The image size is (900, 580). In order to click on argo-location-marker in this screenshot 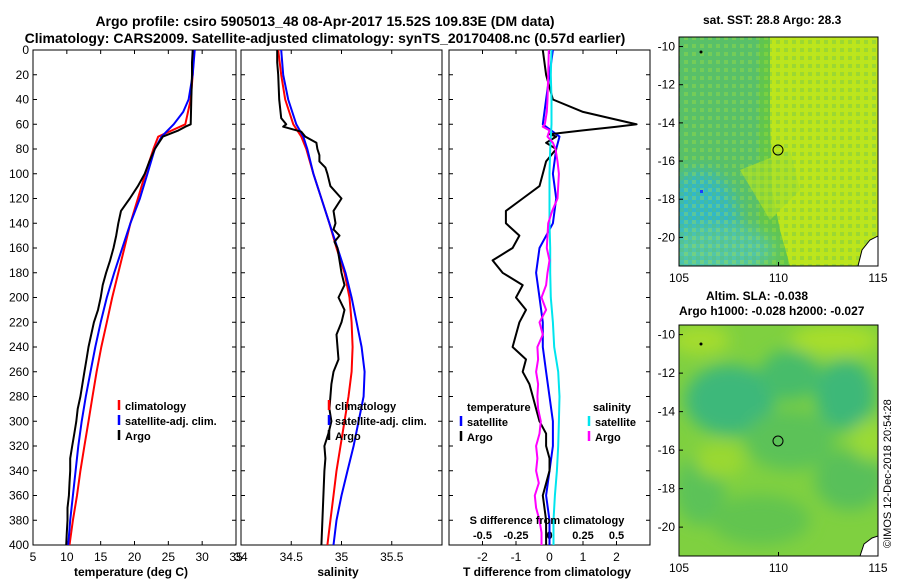, I will do `click(778, 150)`.